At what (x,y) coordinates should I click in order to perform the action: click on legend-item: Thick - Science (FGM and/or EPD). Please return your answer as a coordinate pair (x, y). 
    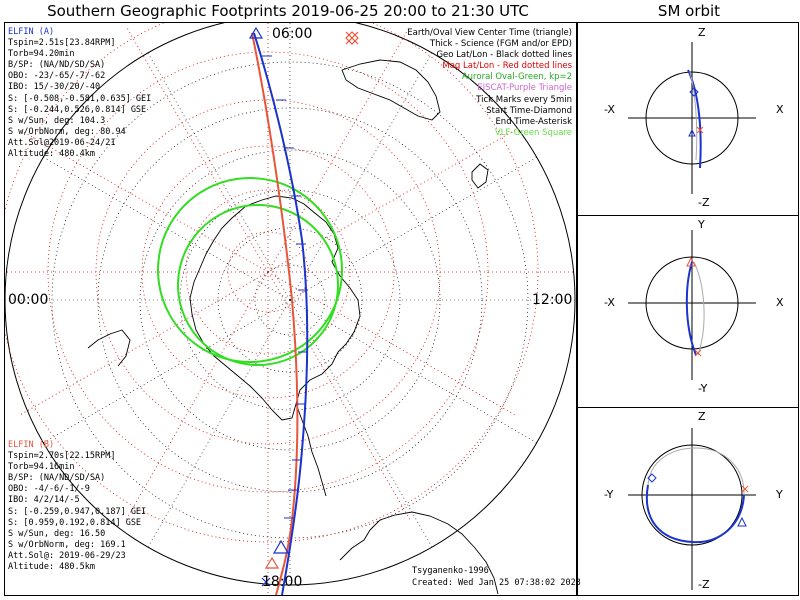
    Looking at the image, I should click on (500, 44).